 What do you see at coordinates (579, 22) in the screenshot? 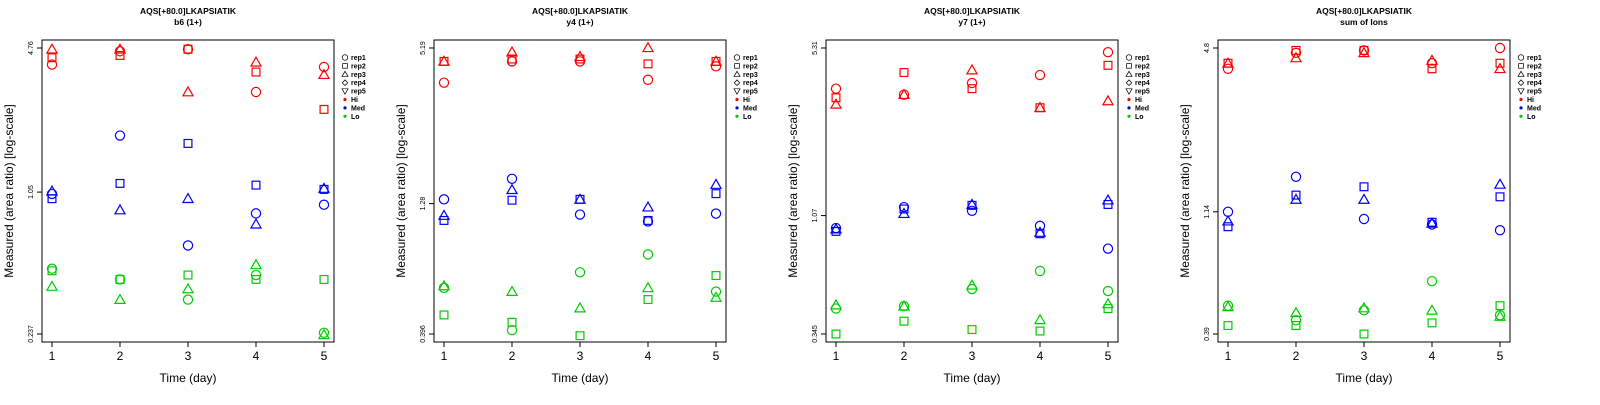
I see `chart-subtitle: y4 (1+)` at bounding box center [579, 22].